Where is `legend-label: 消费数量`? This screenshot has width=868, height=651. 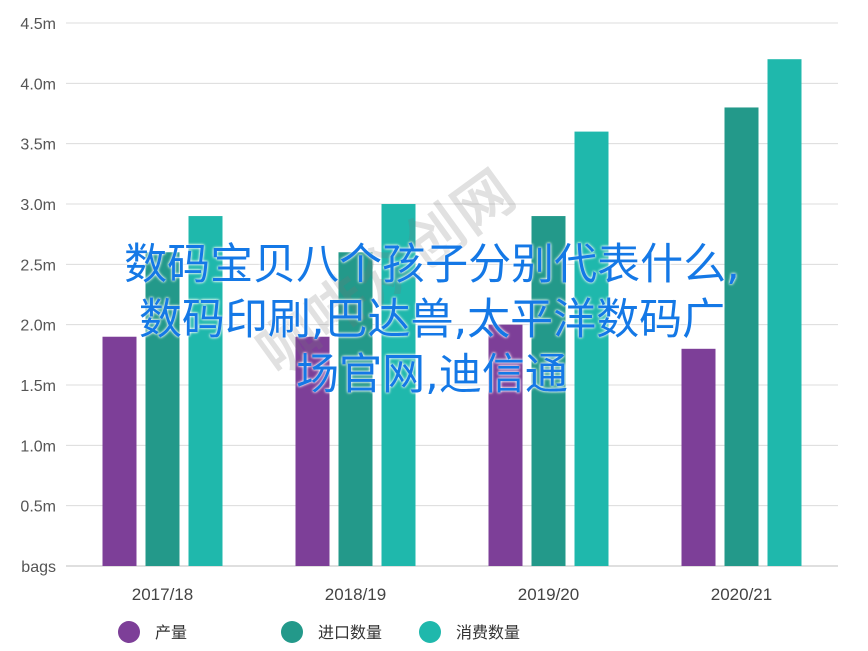 legend-label: 消费数量 is located at coordinates (488, 632).